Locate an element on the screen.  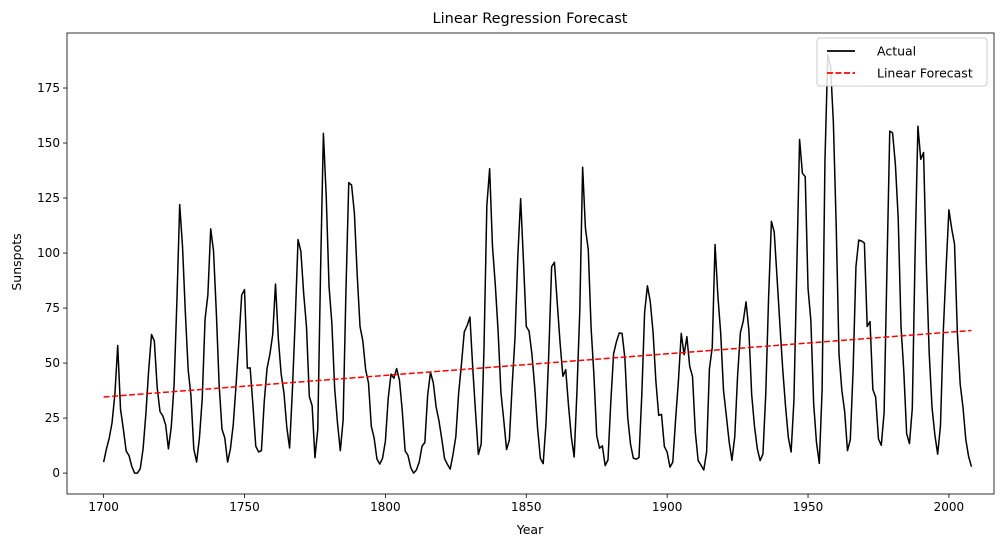
x-tick-label: 1850 is located at coordinates (526, 507).